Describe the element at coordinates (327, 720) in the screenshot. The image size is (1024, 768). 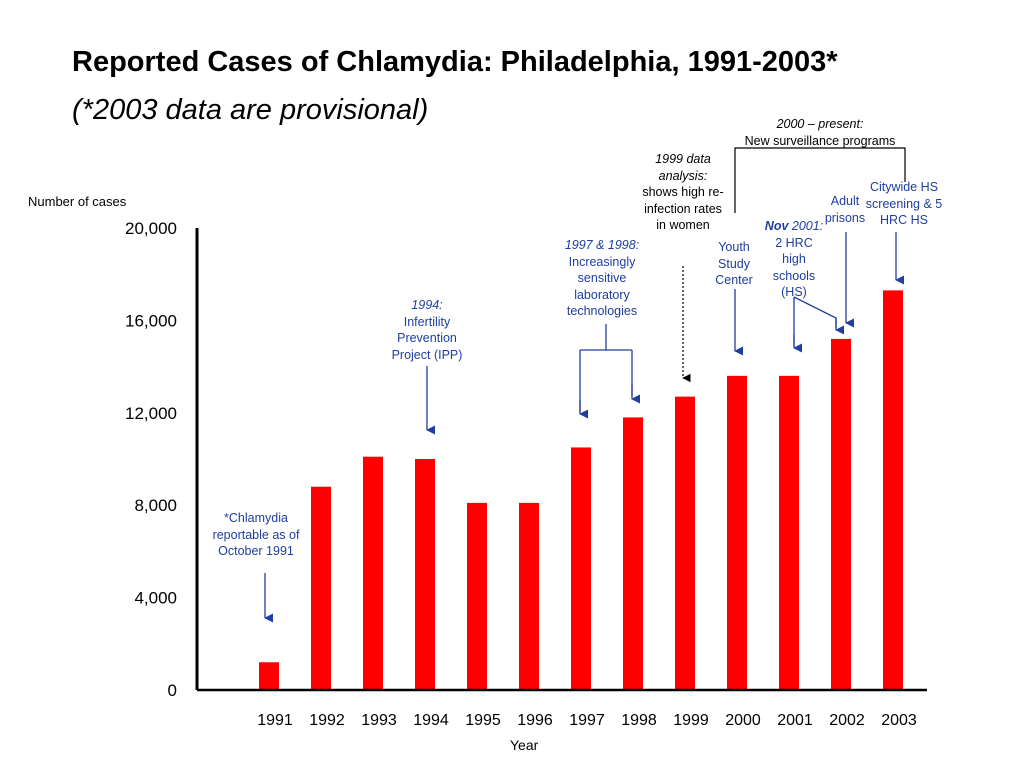
I see `x-tick-label-1992: 1992` at that location.